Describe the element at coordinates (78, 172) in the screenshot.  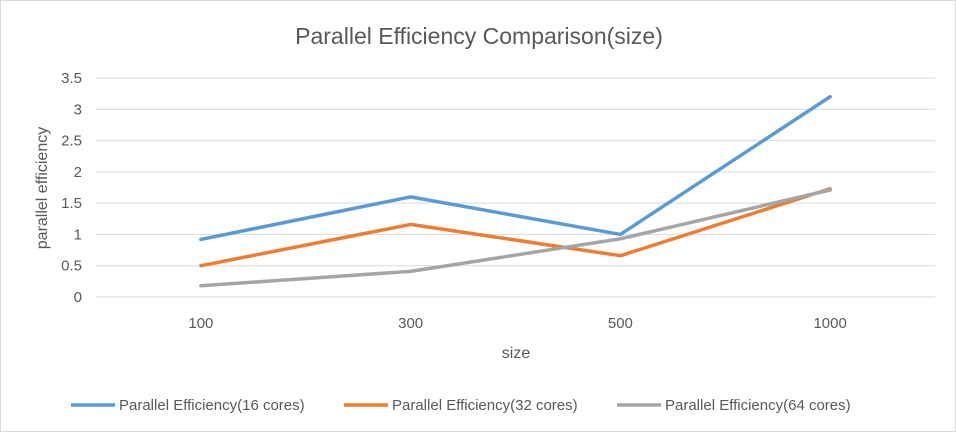
I see `y-tick-label: 2` at that location.